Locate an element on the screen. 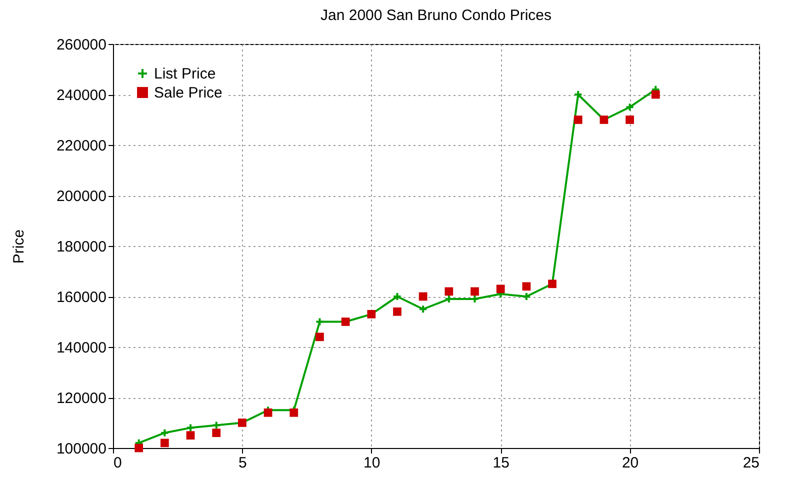 Image resolution: width=800 pixels, height=480 pixels. x-tick-label: 5 is located at coordinates (242, 463).